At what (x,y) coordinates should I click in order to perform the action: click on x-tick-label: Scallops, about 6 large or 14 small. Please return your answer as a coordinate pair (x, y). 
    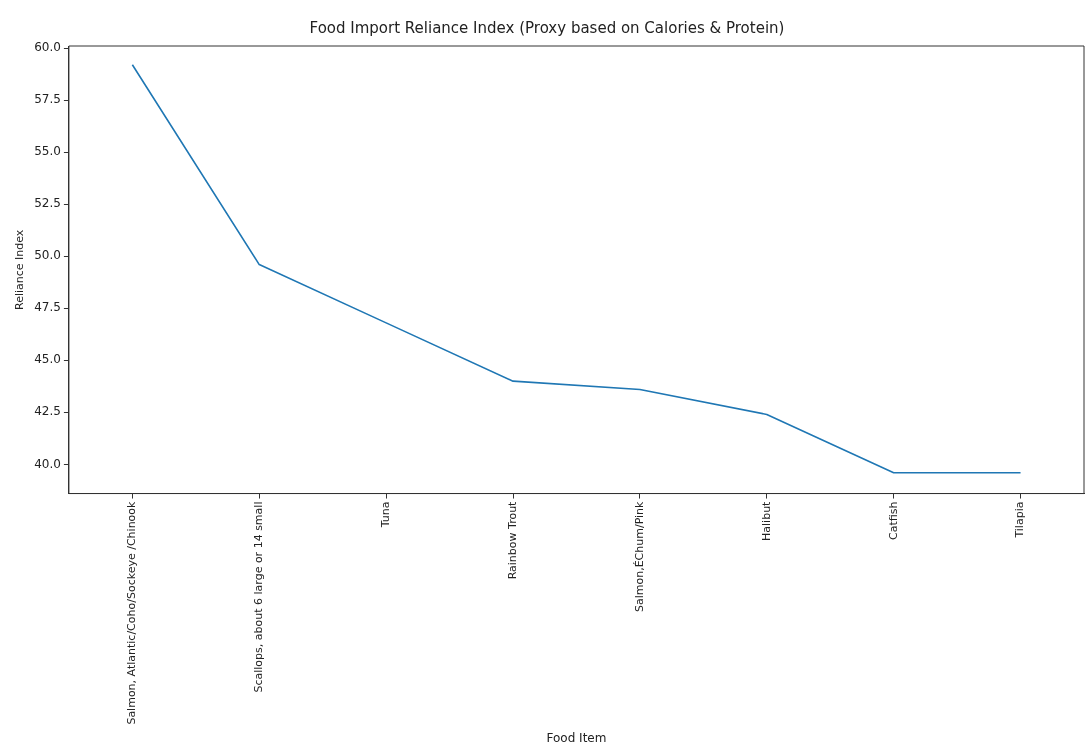
    Looking at the image, I should click on (259, 597).